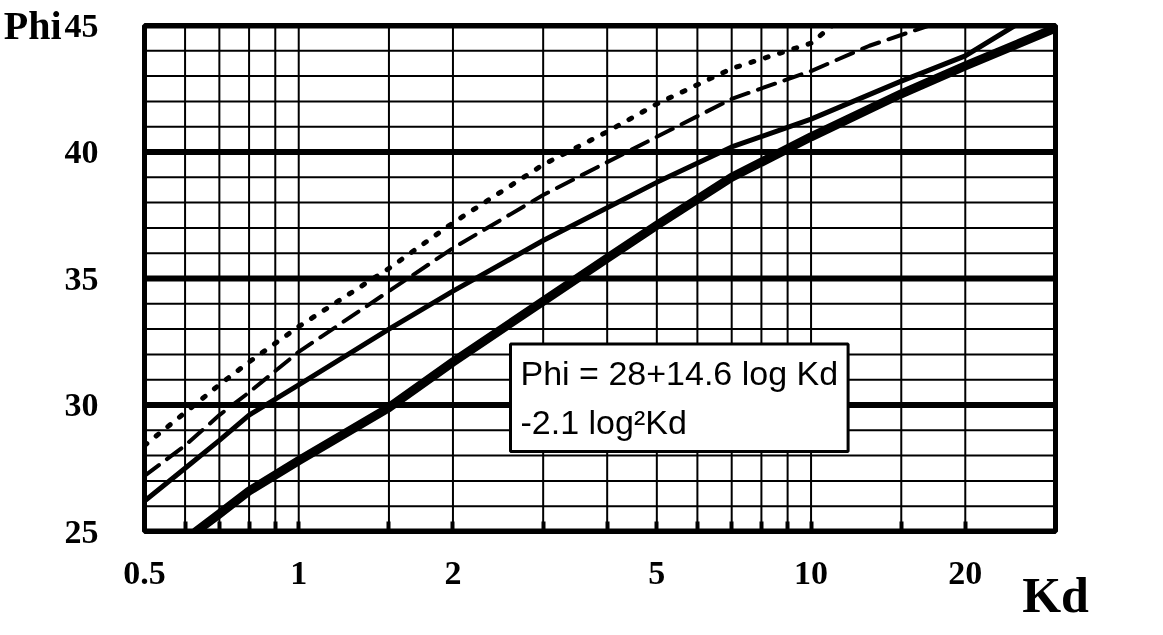 This screenshot has height=635, width=1163. What do you see at coordinates (299, 572) in the screenshot?
I see `x-tick-label: 1` at bounding box center [299, 572].